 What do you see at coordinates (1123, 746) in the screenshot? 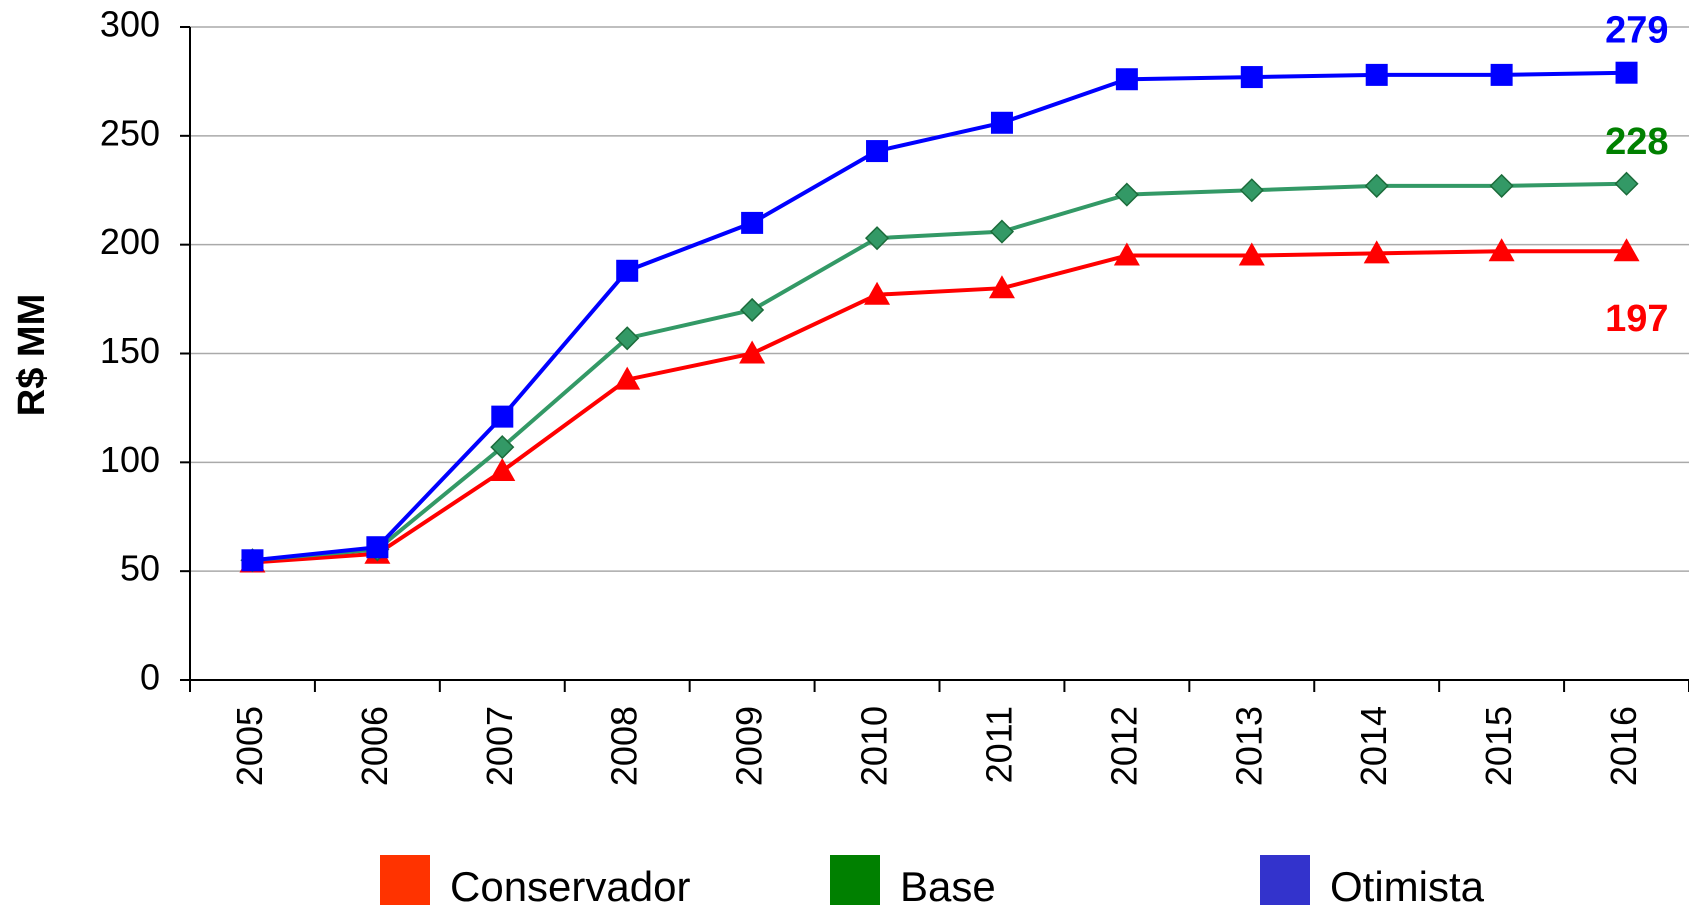
I see `x-tick-label: 2012` at bounding box center [1123, 746].